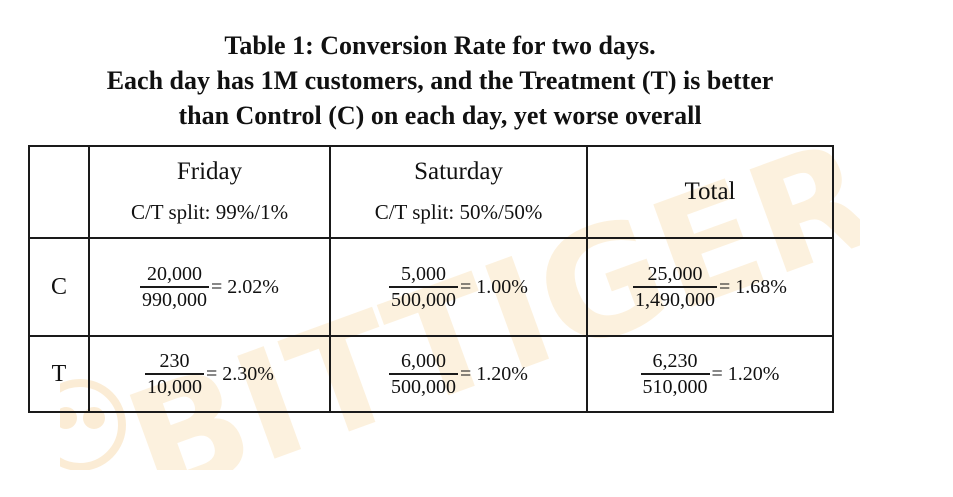  Describe the element at coordinates (440, 45) in the screenshot. I see `caption-line-1: Table 1: Conversion Rate for two days.` at that location.